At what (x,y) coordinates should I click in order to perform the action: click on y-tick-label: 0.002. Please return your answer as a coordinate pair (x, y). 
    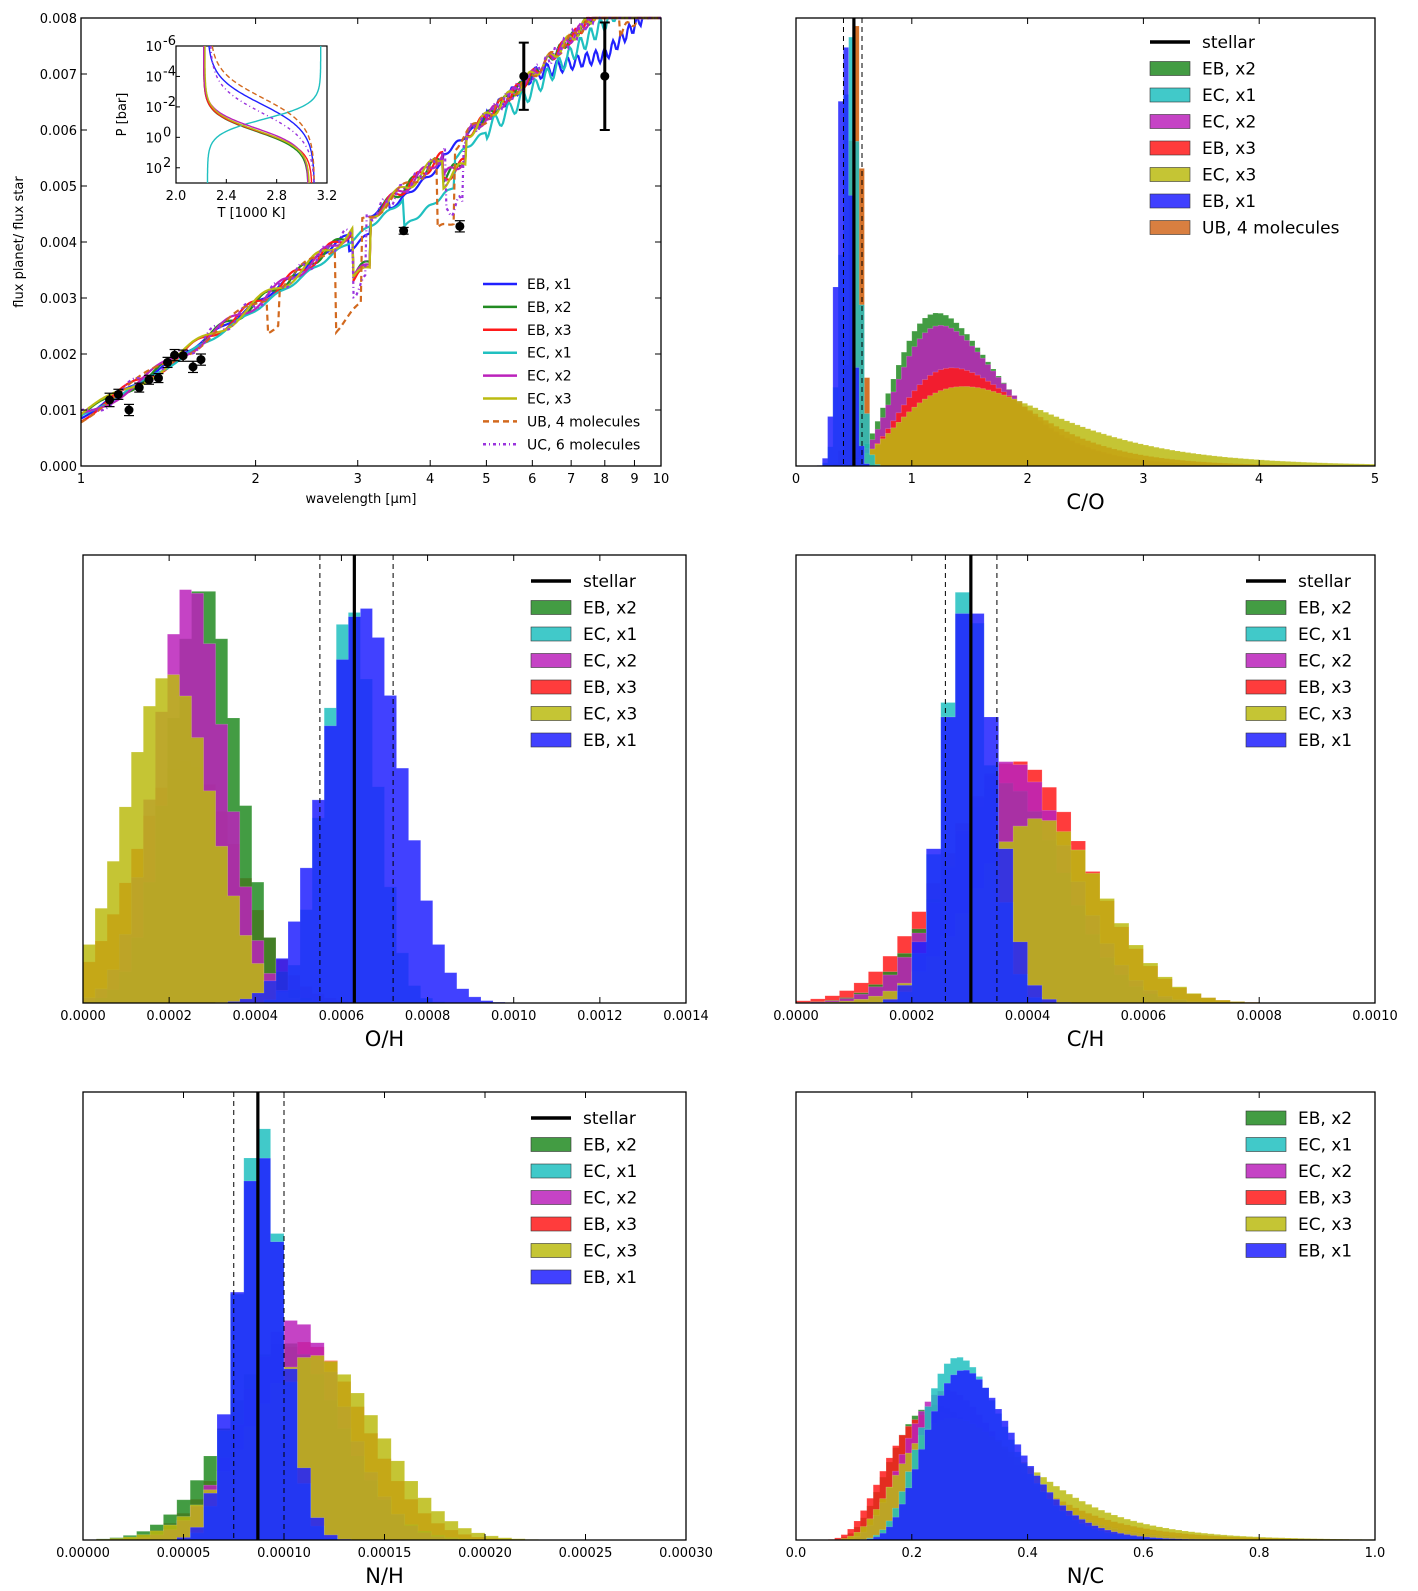
    Looking at the image, I should click on (58, 355).